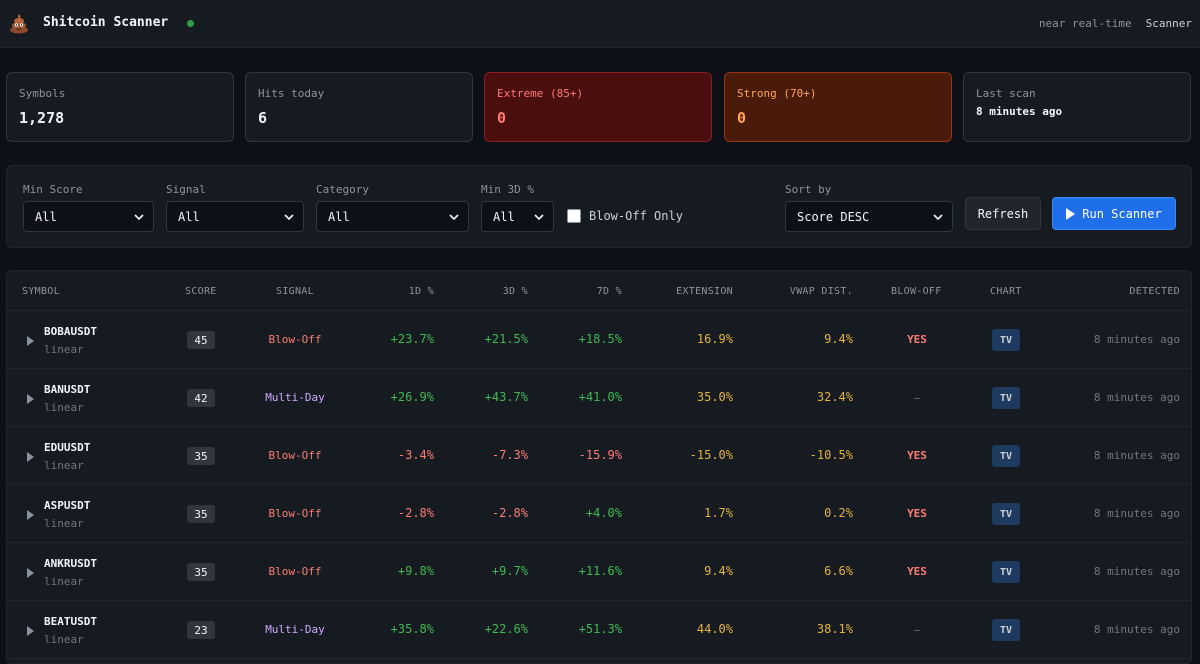  I want to click on col-chart: CHART, so click(1006, 291).